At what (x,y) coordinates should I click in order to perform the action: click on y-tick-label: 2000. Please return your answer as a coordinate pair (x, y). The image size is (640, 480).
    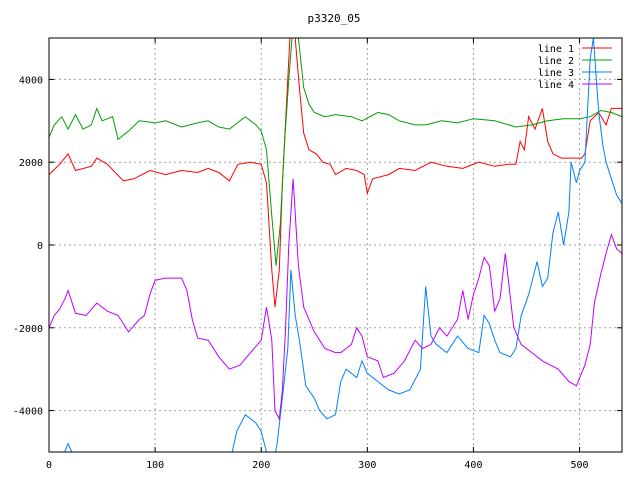
    Looking at the image, I should click on (31, 163).